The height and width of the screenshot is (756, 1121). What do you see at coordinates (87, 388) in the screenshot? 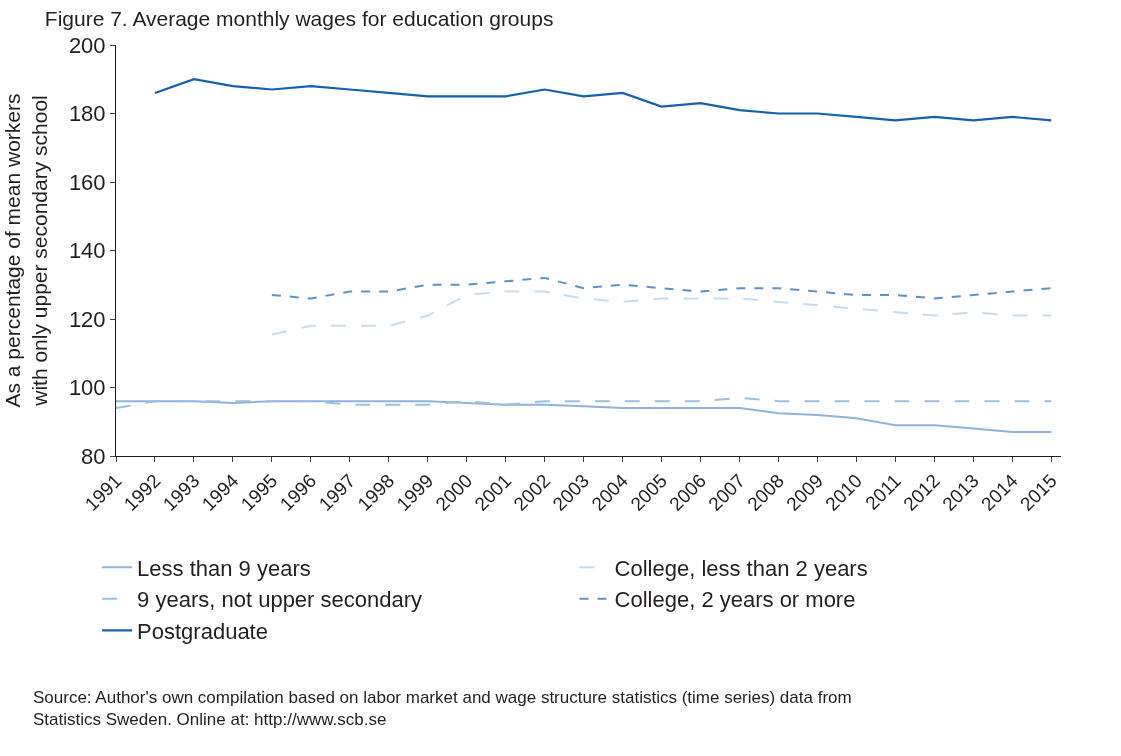
I see `y-tick-label: 100` at bounding box center [87, 388].